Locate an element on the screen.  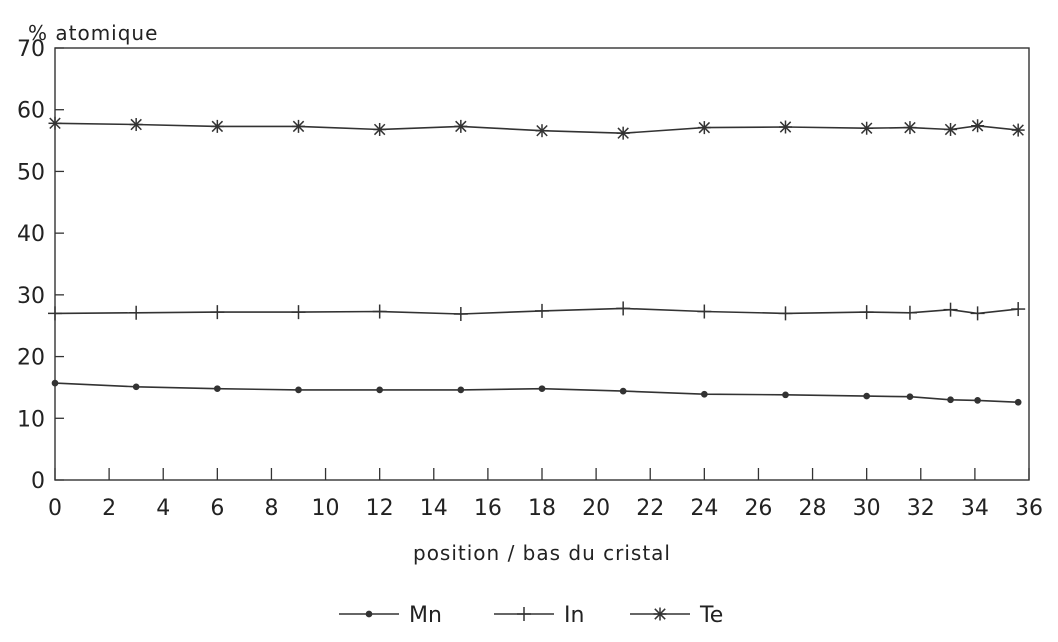
y-tick-label: 40 is located at coordinates (31, 234).